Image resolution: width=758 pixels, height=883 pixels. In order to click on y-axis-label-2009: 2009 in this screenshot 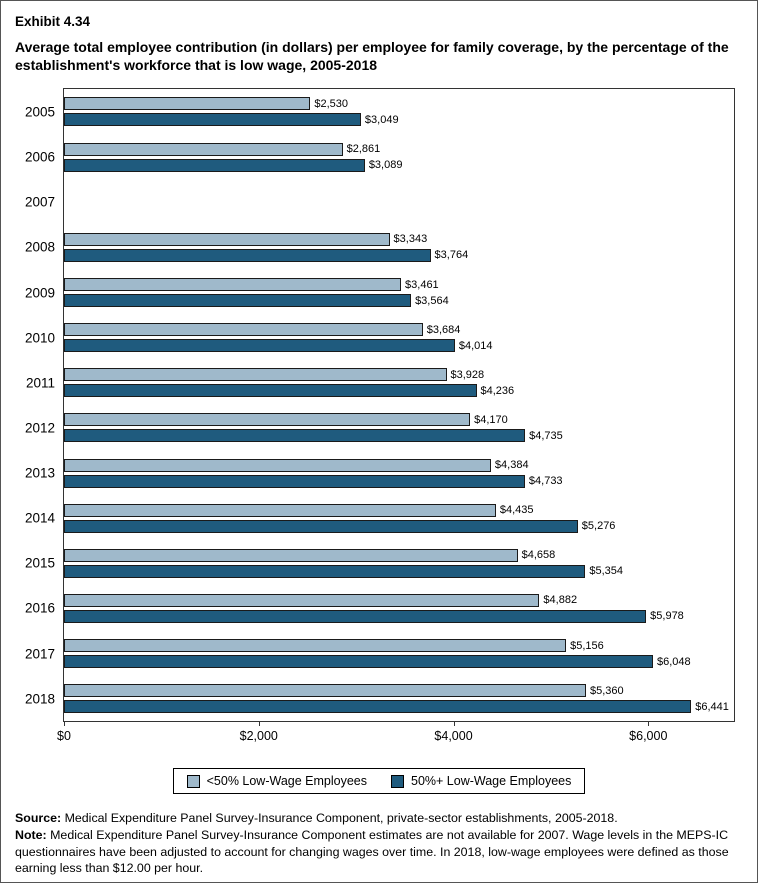, I will do `click(39, 292)`.